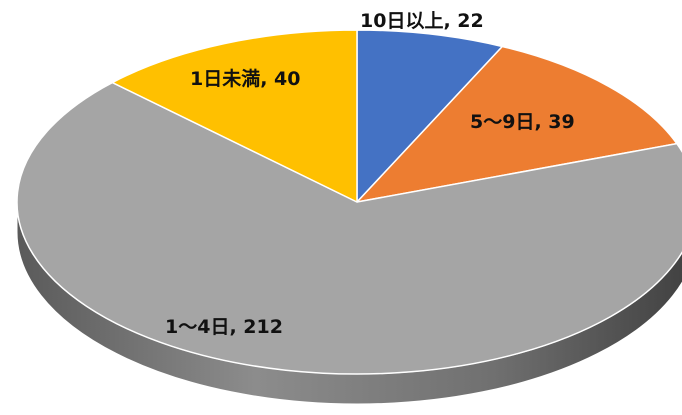 Image resolution: width=682 pixels, height=415 pixels. I want to click on data-label: 10日以上, 22, so click(422, 21).